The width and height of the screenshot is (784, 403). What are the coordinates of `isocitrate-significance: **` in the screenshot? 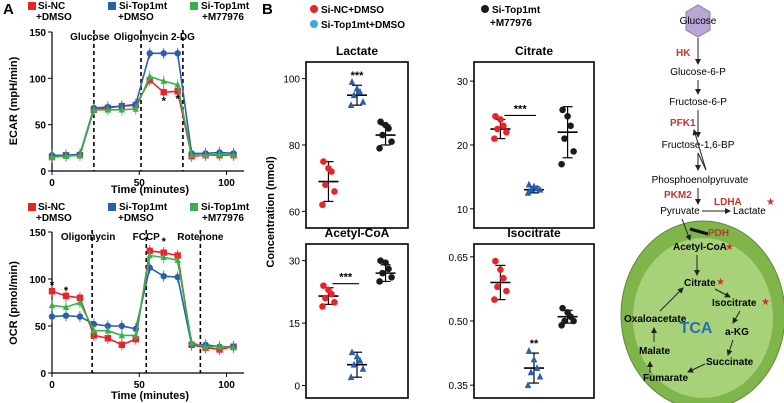 It's located at (534, 344).